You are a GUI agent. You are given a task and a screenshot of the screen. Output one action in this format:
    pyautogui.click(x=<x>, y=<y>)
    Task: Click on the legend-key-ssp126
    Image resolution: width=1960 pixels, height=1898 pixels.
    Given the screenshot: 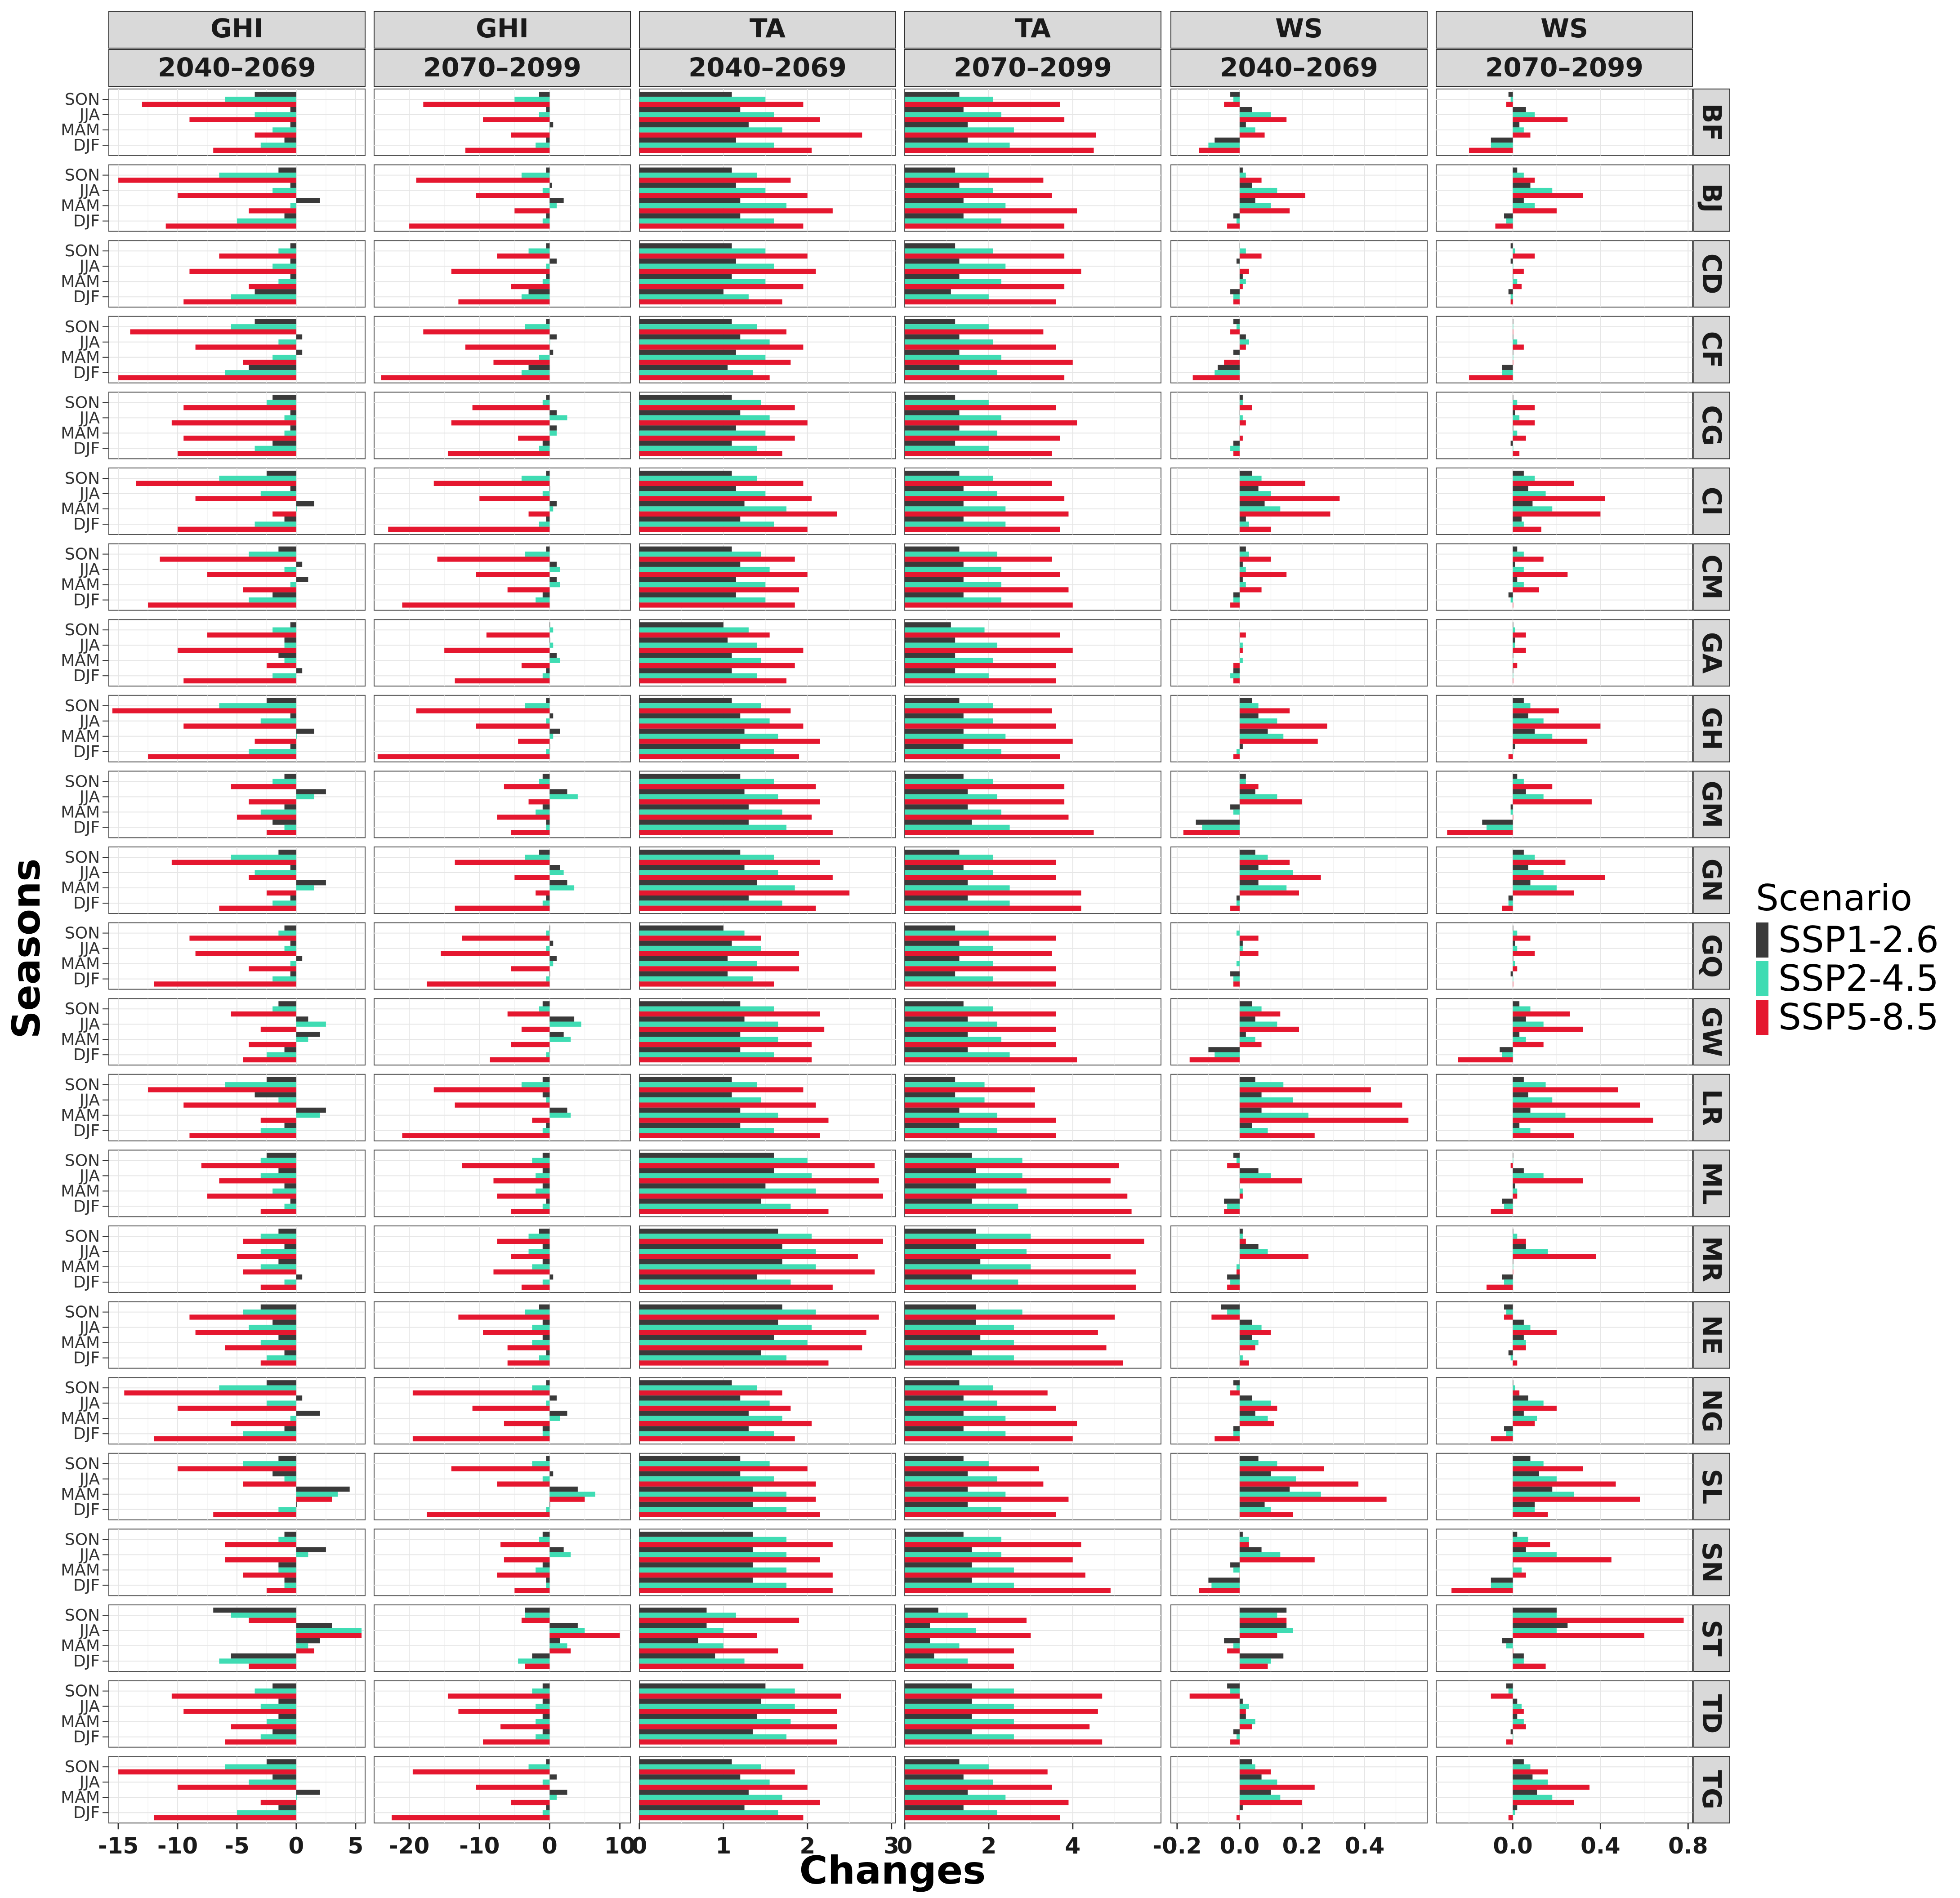 What is the action you would take?
    pyautogui.click(x=1762, y=940)
    